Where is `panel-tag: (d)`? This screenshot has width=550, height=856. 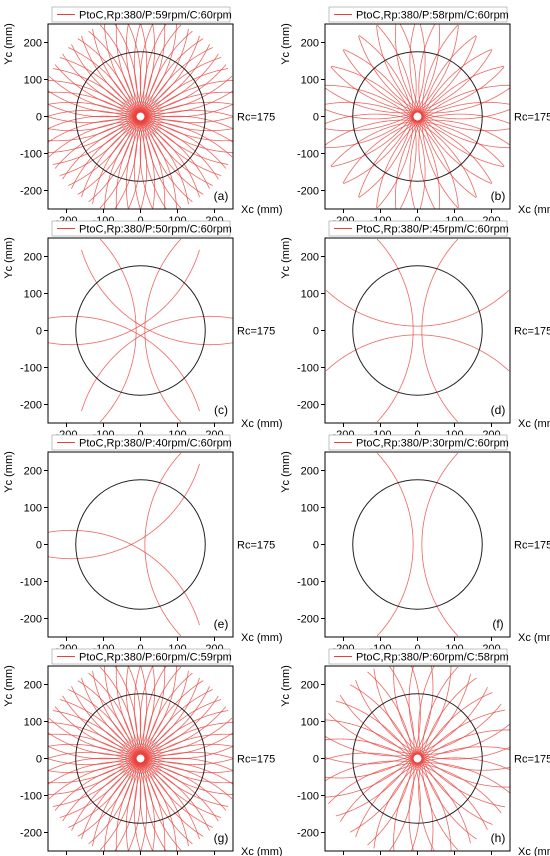
panel-tag: (d) is located at coordinates (498, 410).